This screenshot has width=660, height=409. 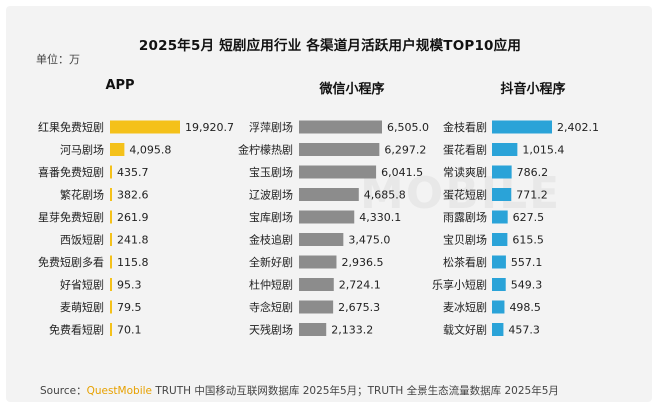 I want to click on wechat-value-label: 2,724.1, so click(x=360, y=285).